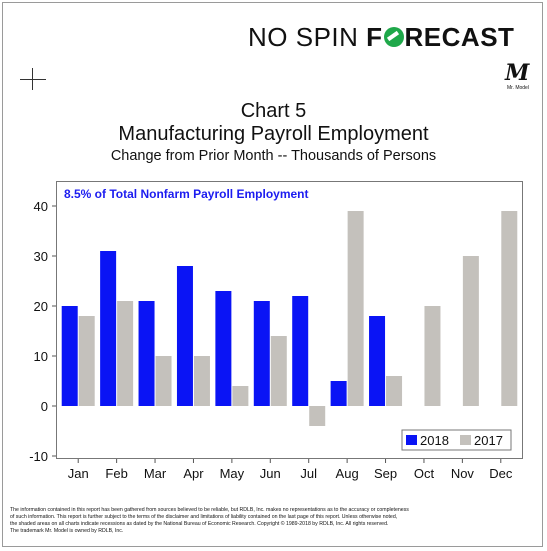  I want to click on x-tick-label: Jan, so click(78, 473).